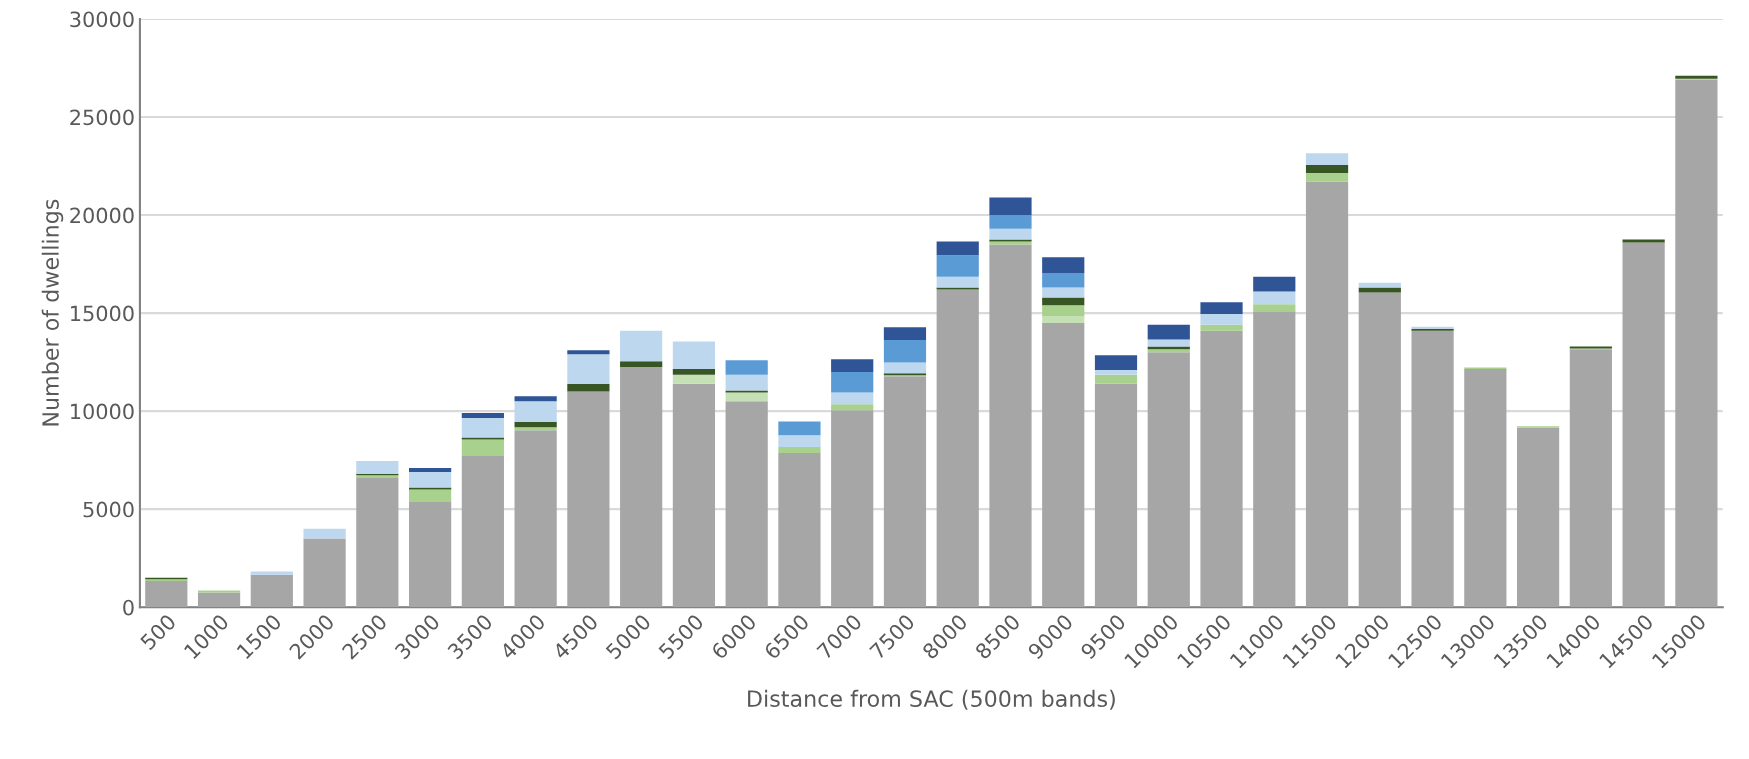 The height and width of the screenshot is (759, 1749). Describe the element at coordinates (108, 509) in the screenshot. I see `y-tick-label: 5000` at that location.